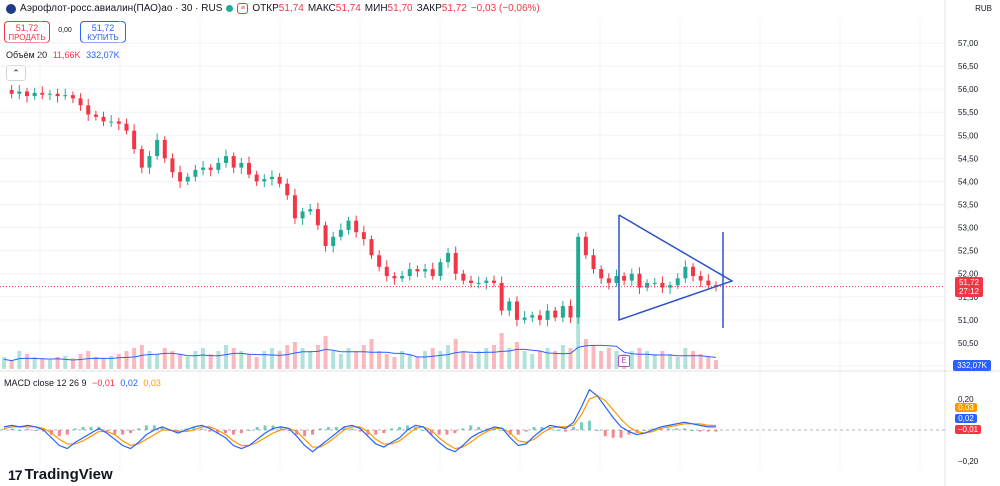 The width and height of the screenshot is (1000, 486). I want to click on currency-label: RUB, so click(983, 8).